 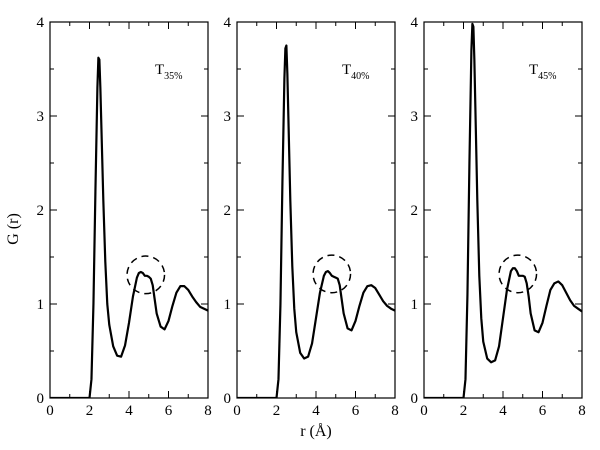 I want to click on x-axis-label: r (Å), so click(x=316, y=431).